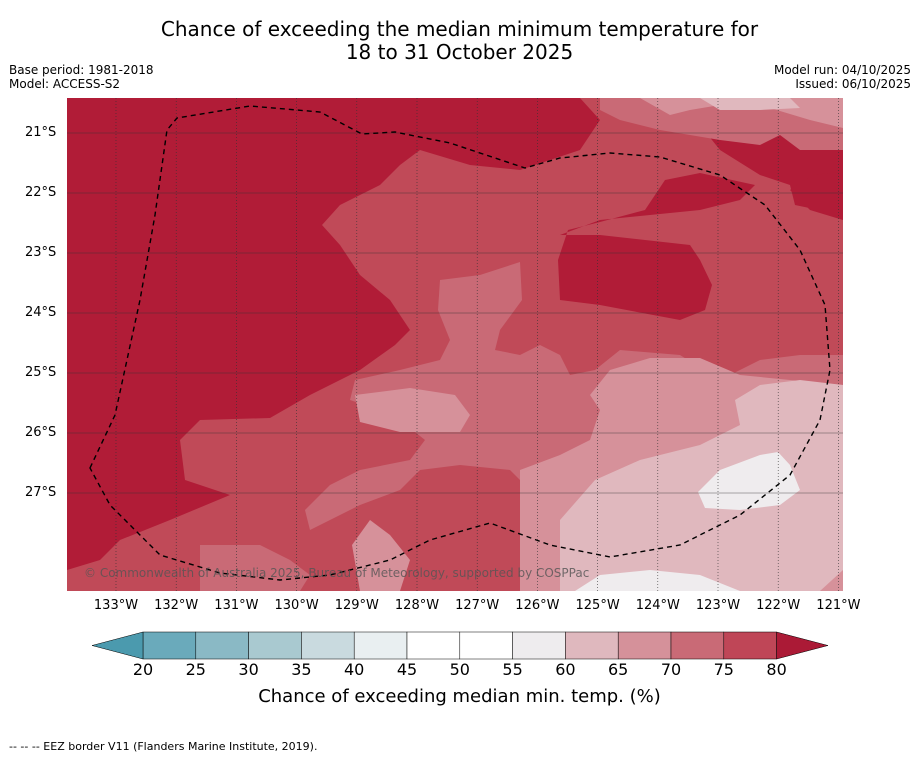 This screenshot has width=919, height=758. Describe the element at coordinates (618, 669) in the screenshot. I see `colorbar-tick-label: 65` at that location.